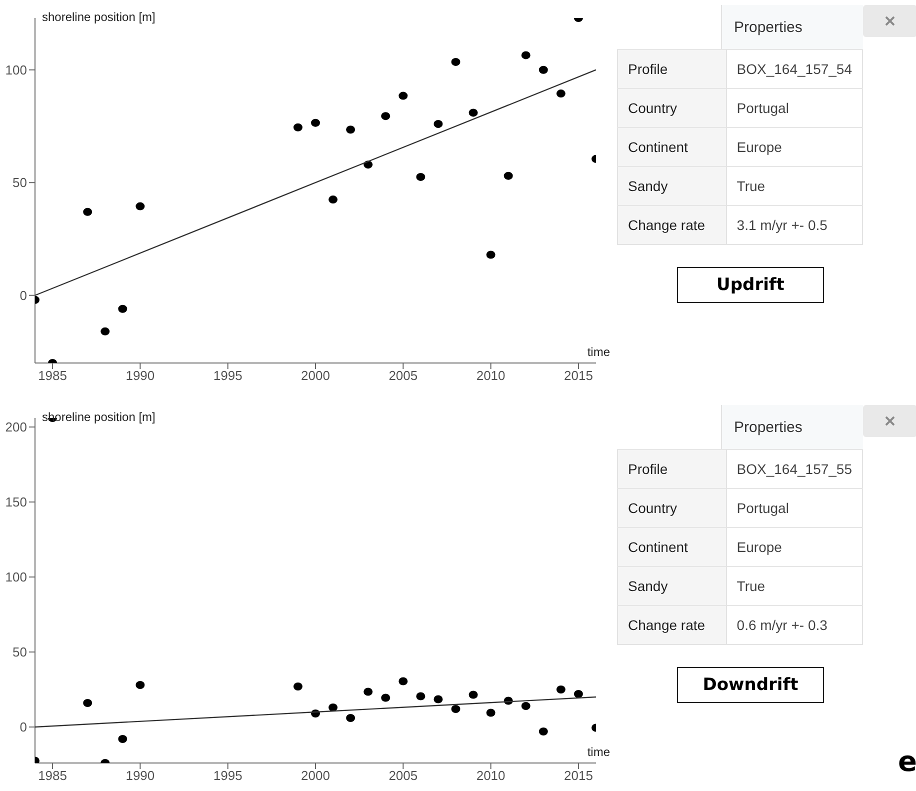  What do you see at coordinates (16, 427) in the screenshot?
I see `y-tick-label: 200` at bounding box center [16, 427].